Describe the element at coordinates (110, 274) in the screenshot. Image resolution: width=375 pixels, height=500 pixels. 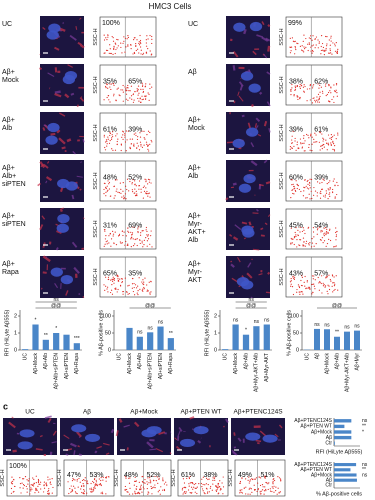
I see `percent-label: 65%` at that location.